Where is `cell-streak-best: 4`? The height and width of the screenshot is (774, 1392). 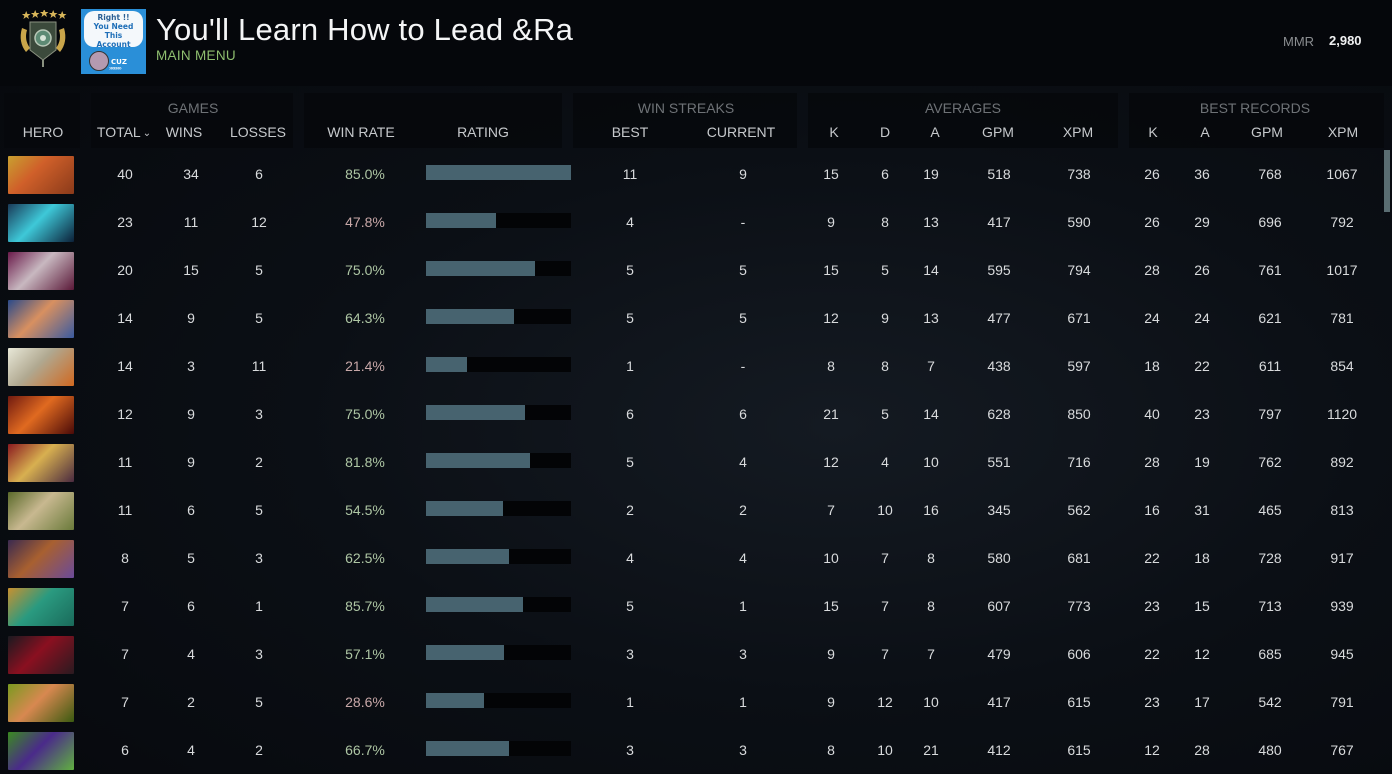 cell-streak-best: 4 is located at coordinates (630, 222).